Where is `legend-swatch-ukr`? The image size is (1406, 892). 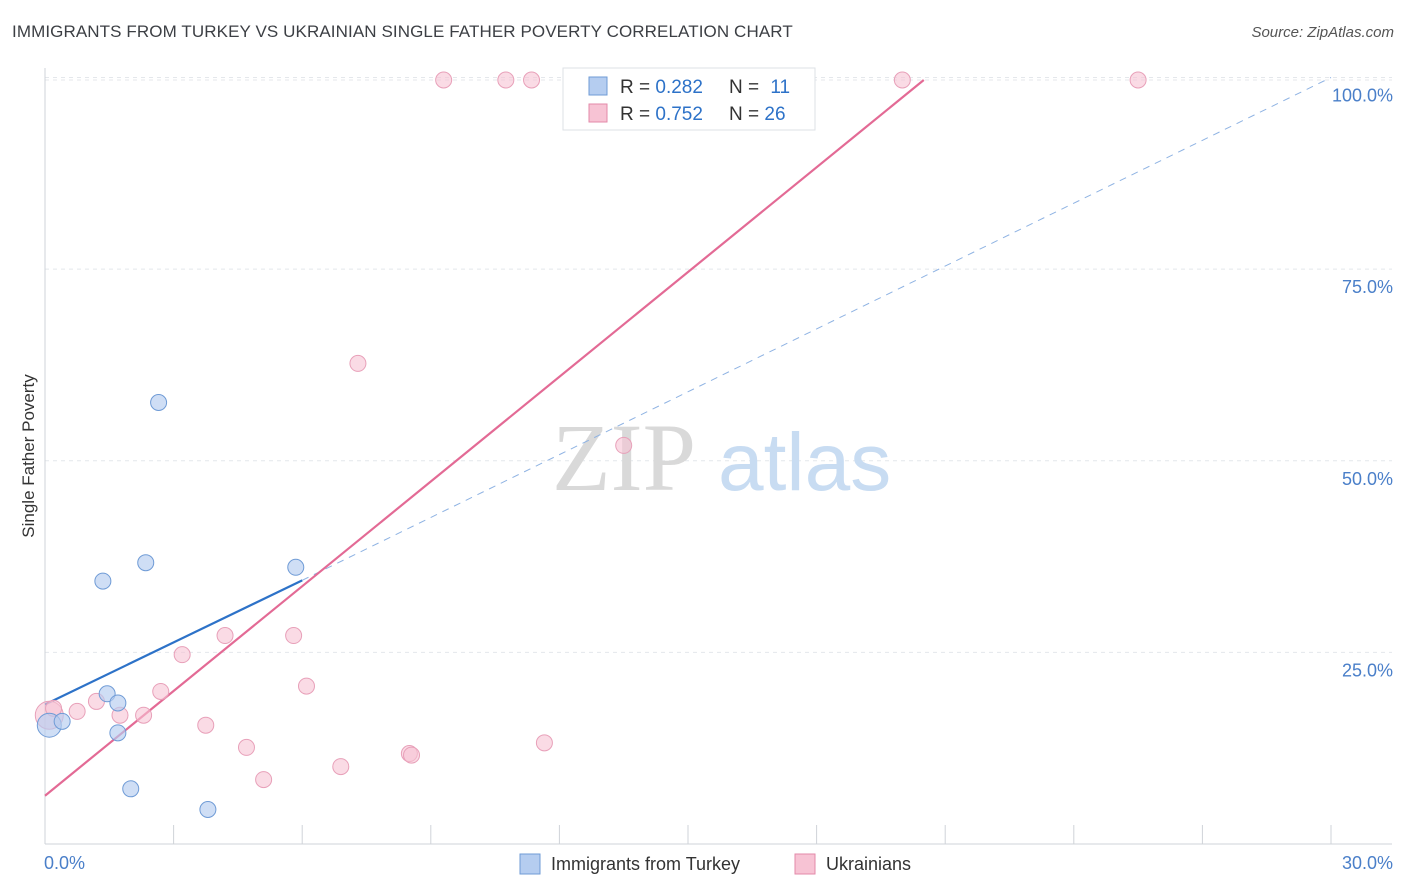 legend-swatch-ukr is located at coordinates (598, 113).